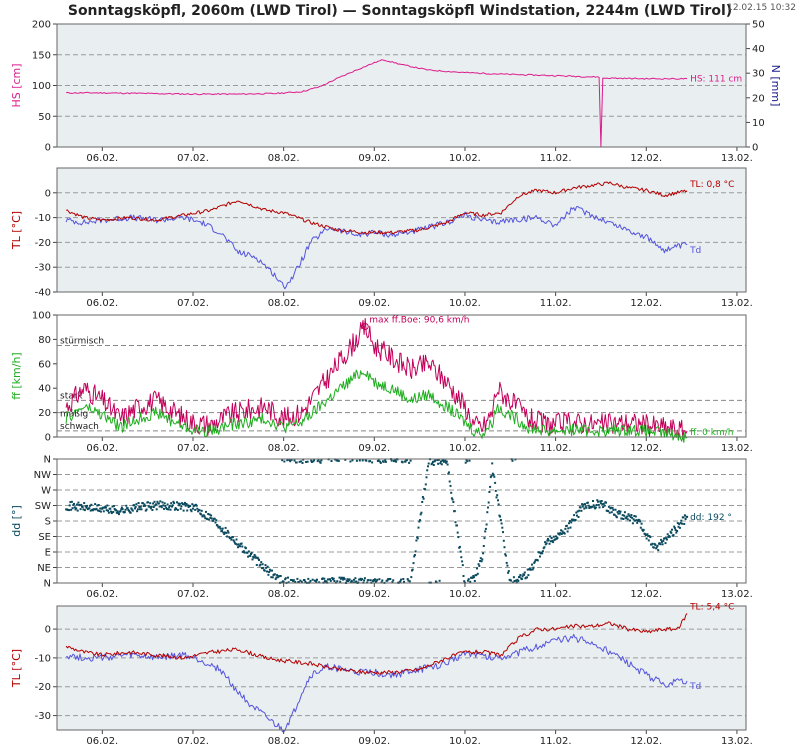  Describe the element at coordinates (193, 158) in the screenshot. I see `snow-x-tick-label: 07.02.` at that location.